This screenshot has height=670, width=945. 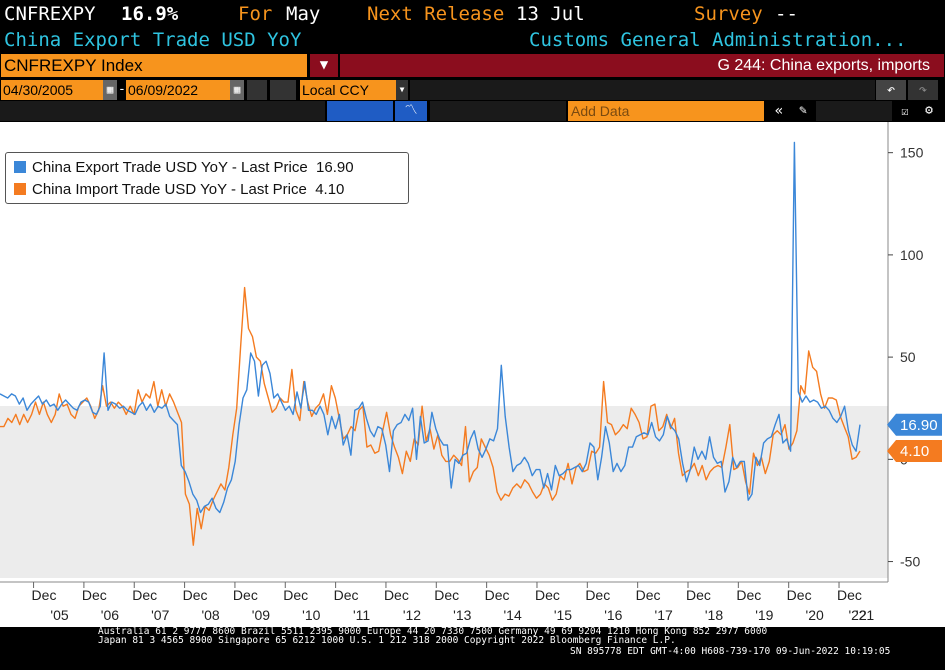 I want to click on y-tick-label: 100, so click(x=912, y=255).